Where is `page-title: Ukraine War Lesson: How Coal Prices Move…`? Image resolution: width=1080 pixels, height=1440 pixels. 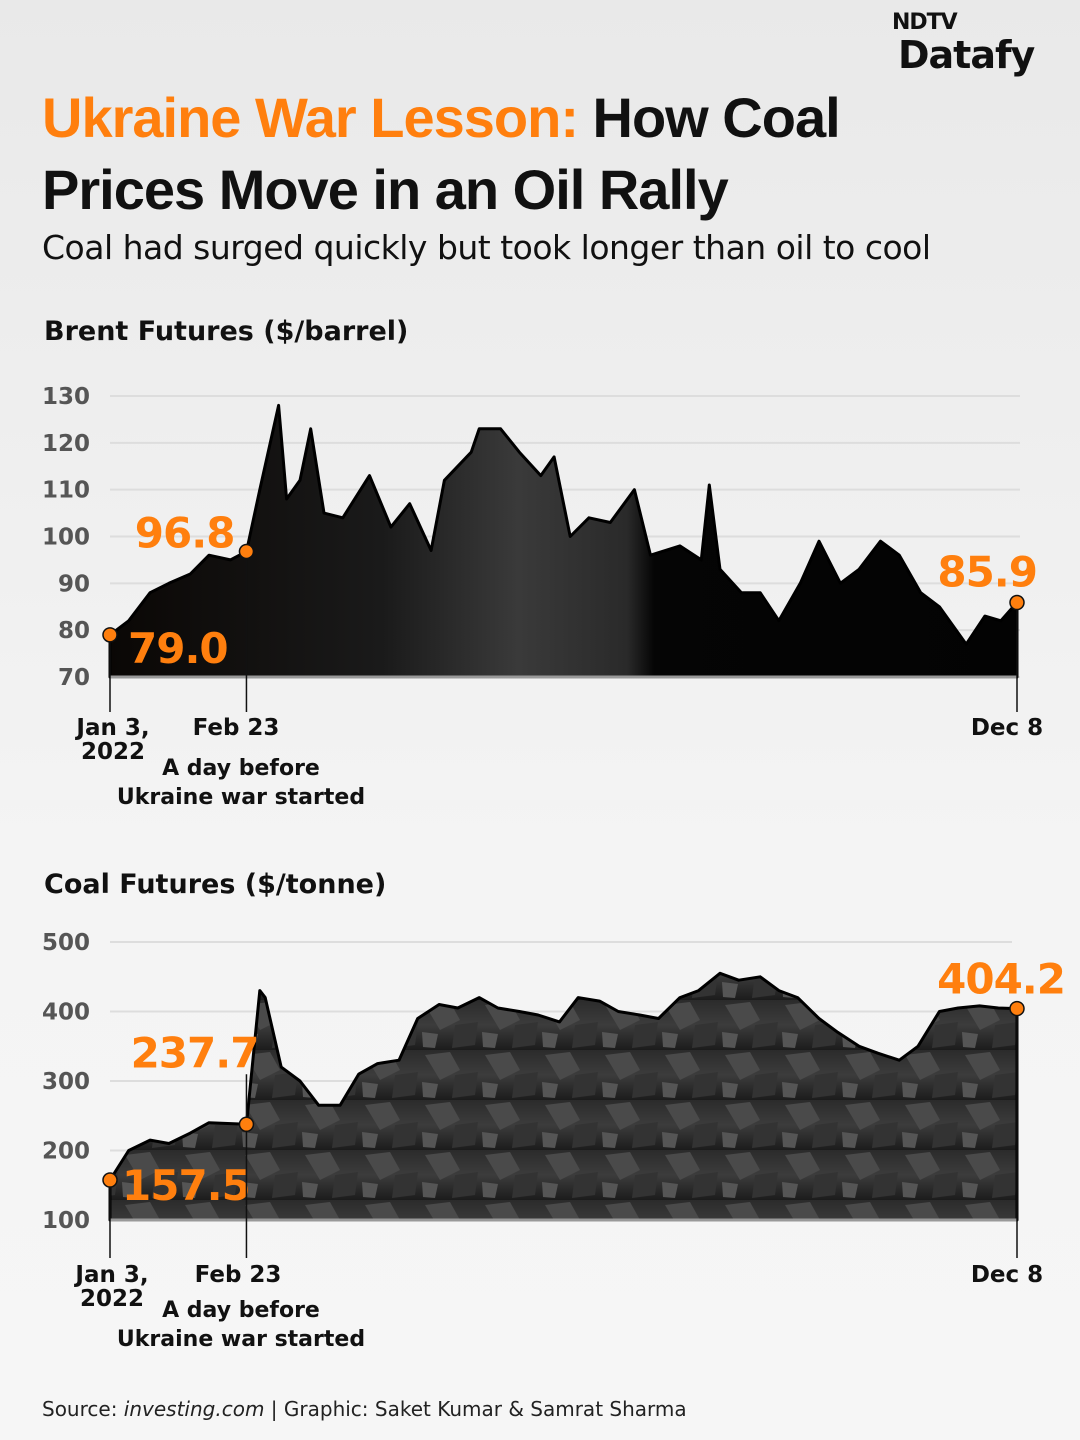
page-title: Ukraine War Lesson: How Coal Prices Move… is located at coordinates (462, 154).